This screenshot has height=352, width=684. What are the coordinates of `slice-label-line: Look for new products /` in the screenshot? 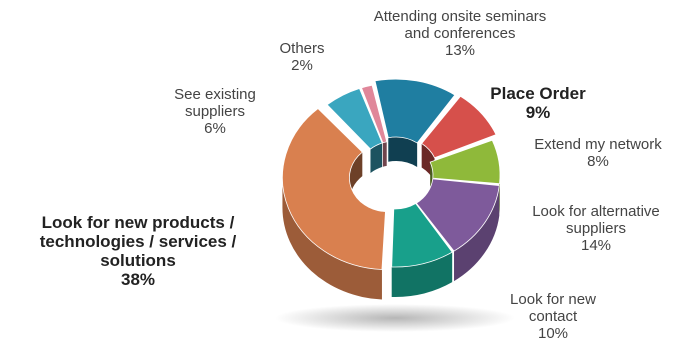 It's located at (138, 222).